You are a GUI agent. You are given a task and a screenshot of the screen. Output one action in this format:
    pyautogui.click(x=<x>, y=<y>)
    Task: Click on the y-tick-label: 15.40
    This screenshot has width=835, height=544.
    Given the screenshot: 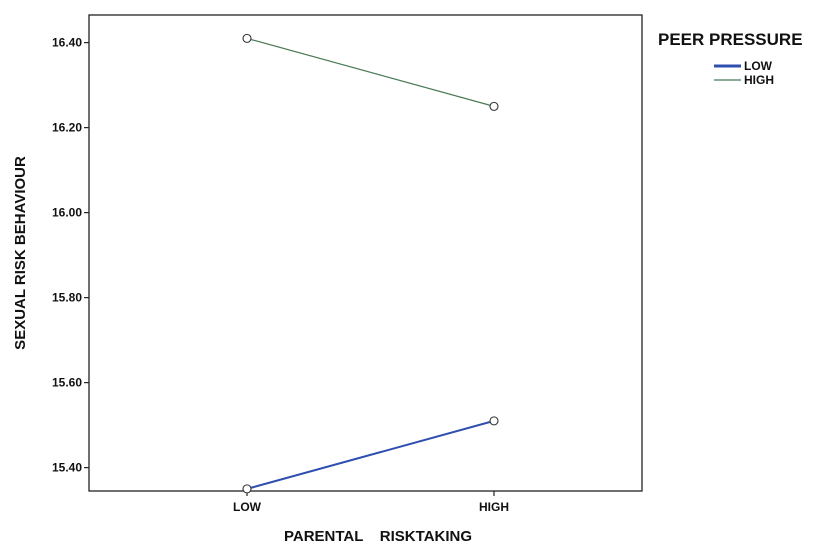 What is the action you would take?
    pyautogui.click(x=67, y=468)
    